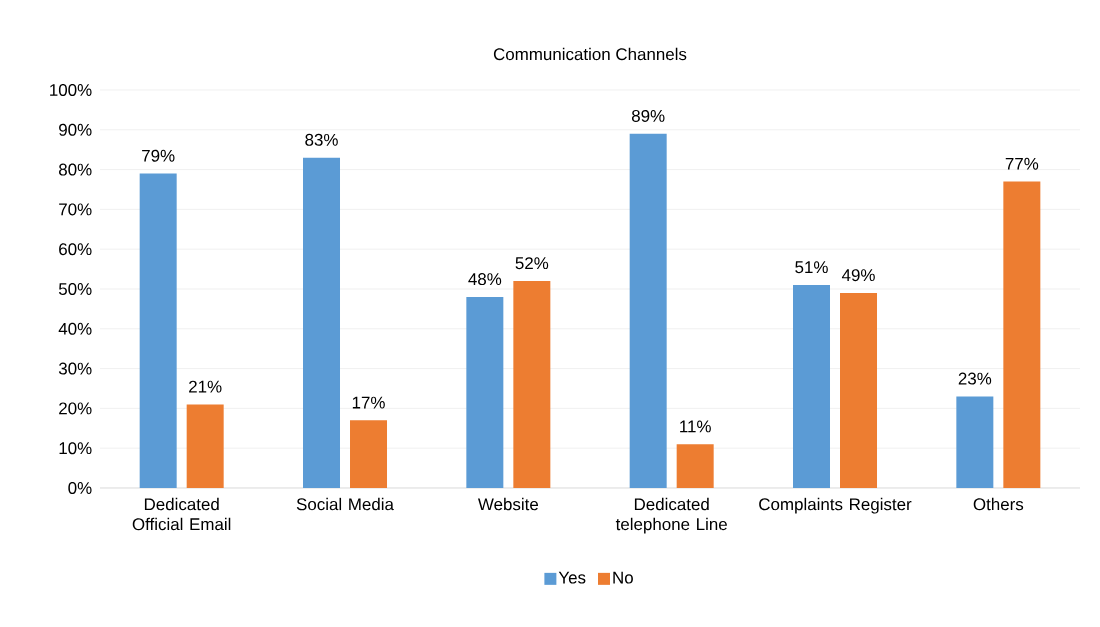  I want to click on y-tick-label: 90%, so click(75, 129).